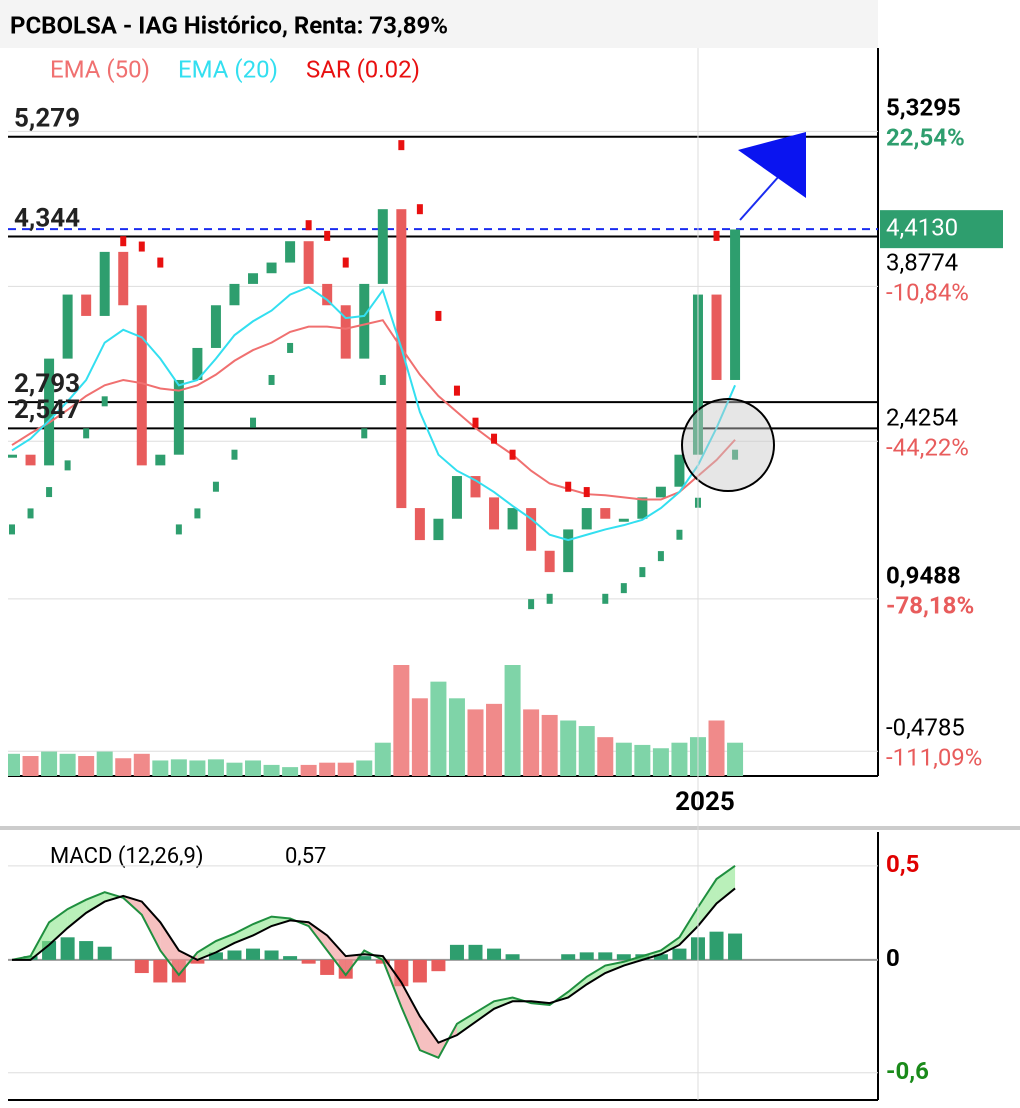 This screenshot has width=1020, height=1108. I want to click on y-tick-change: -78,18%, so click(930, 605).